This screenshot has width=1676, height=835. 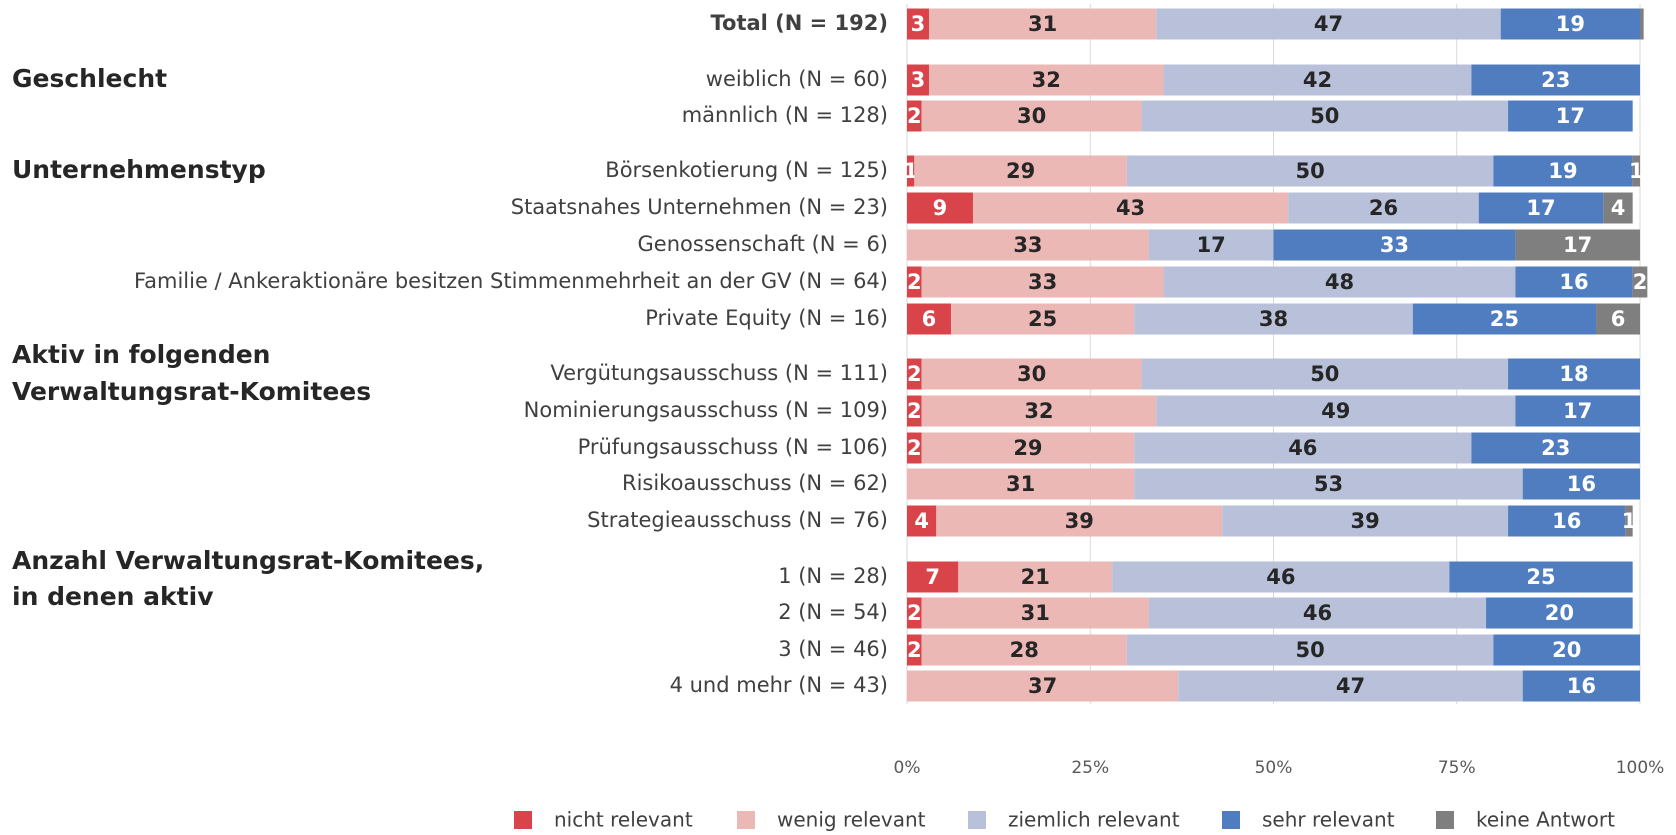 What do you see at coordinates (1130, 208) in the screenshot?
I see `value-label: 43` at bounding box center [1130, 208].